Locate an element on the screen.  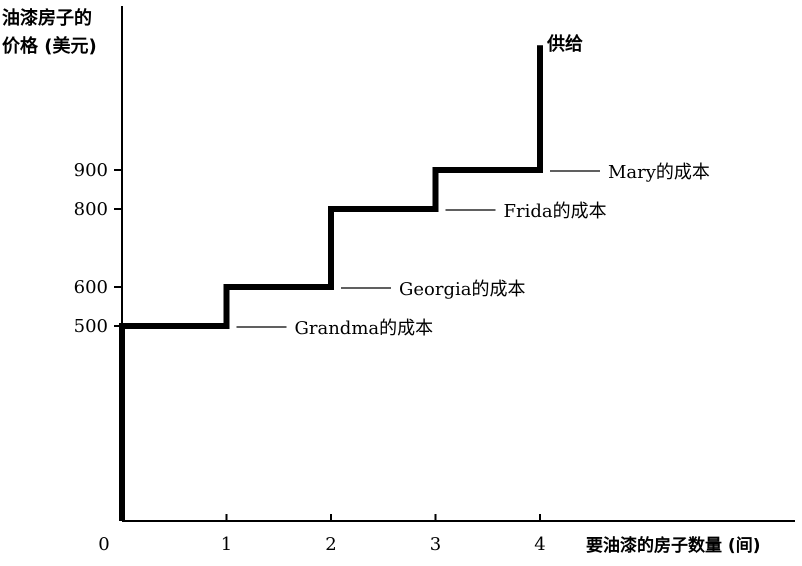
y-tick-label: 900 is located at coordinates (91, 170).